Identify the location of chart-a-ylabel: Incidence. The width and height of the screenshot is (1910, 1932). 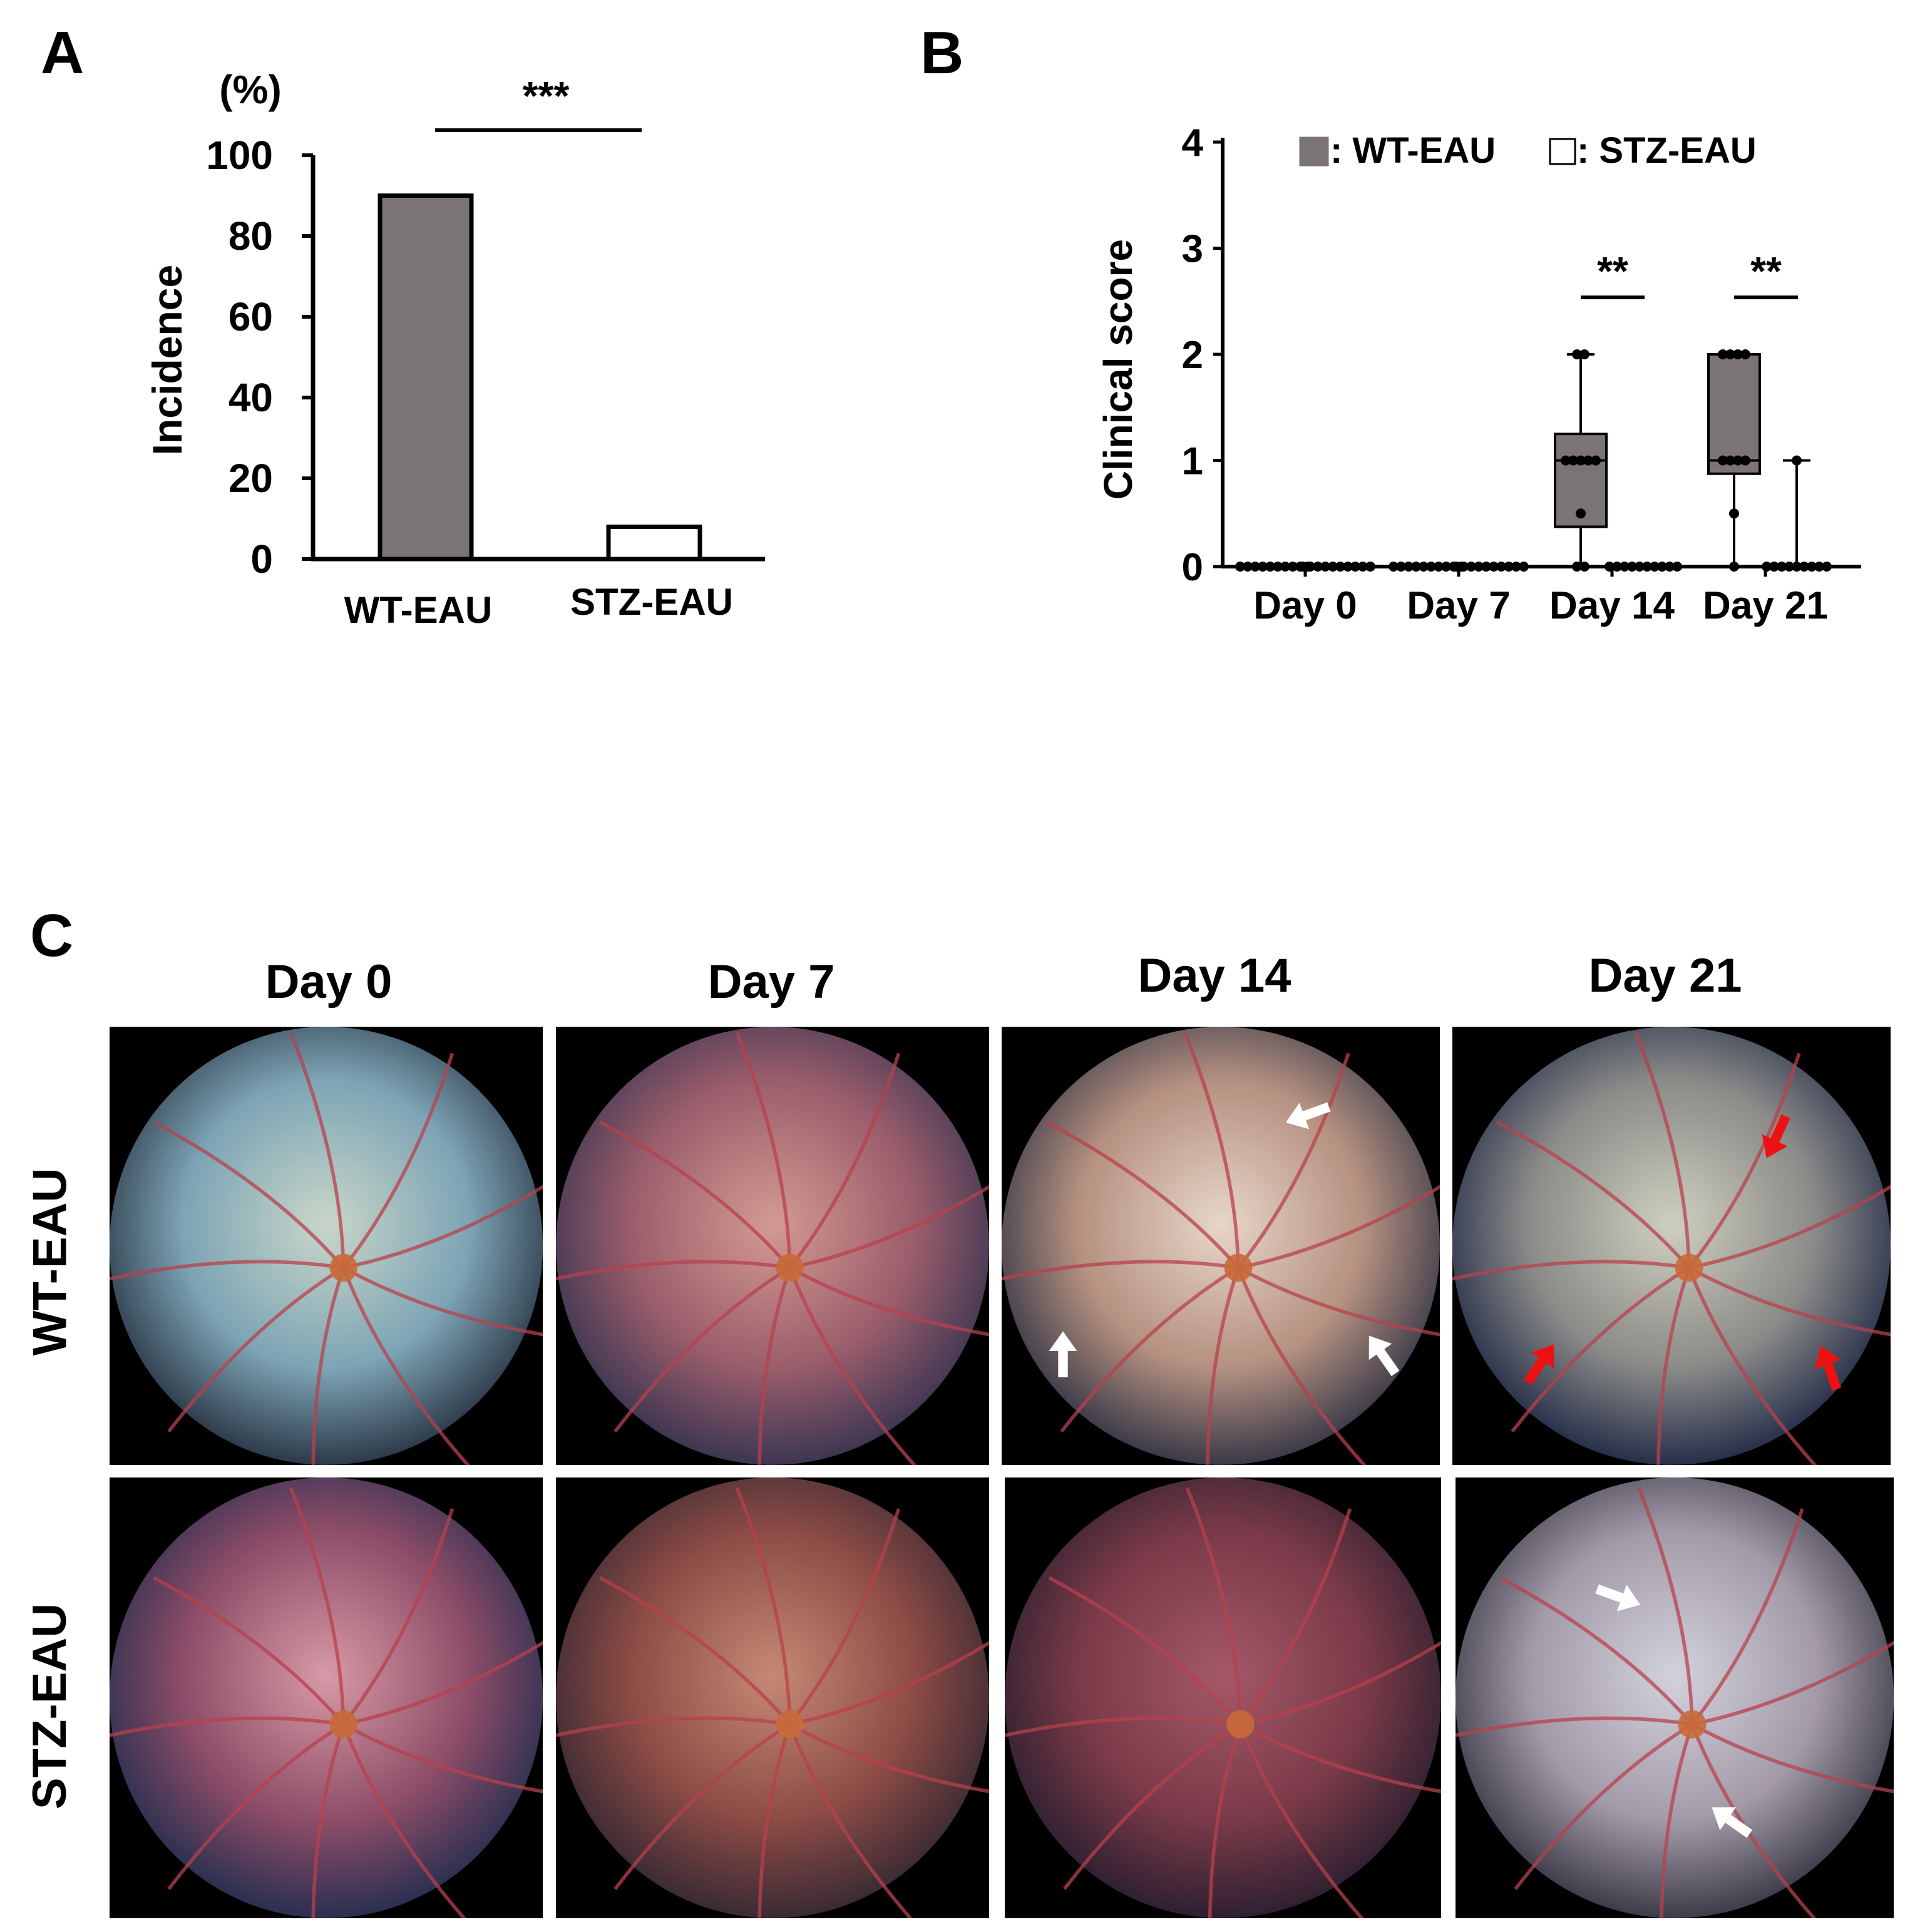
(167, 360).